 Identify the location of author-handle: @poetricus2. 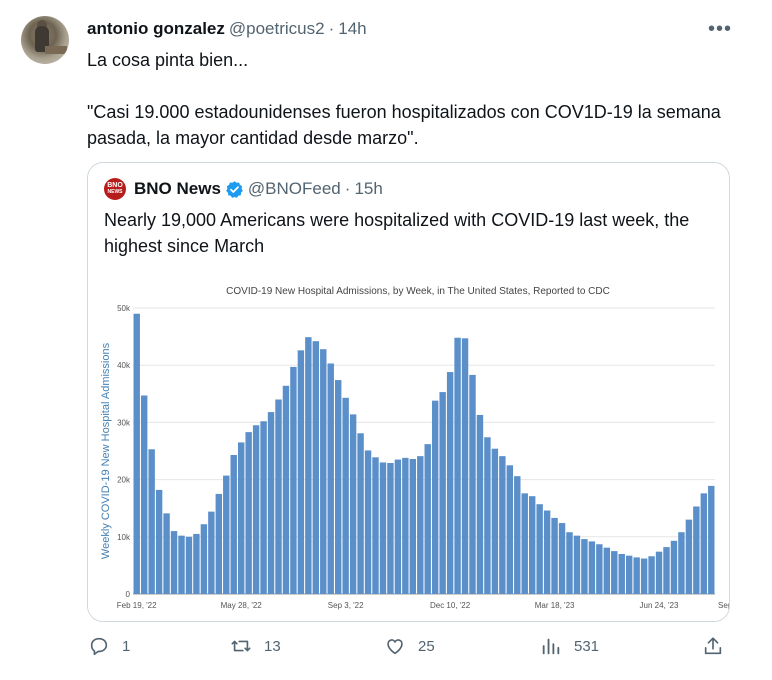
(276, 28).